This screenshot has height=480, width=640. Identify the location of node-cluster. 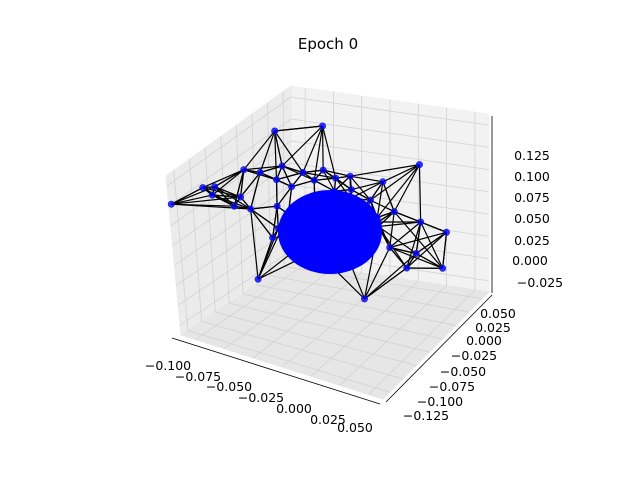
(330, 232).